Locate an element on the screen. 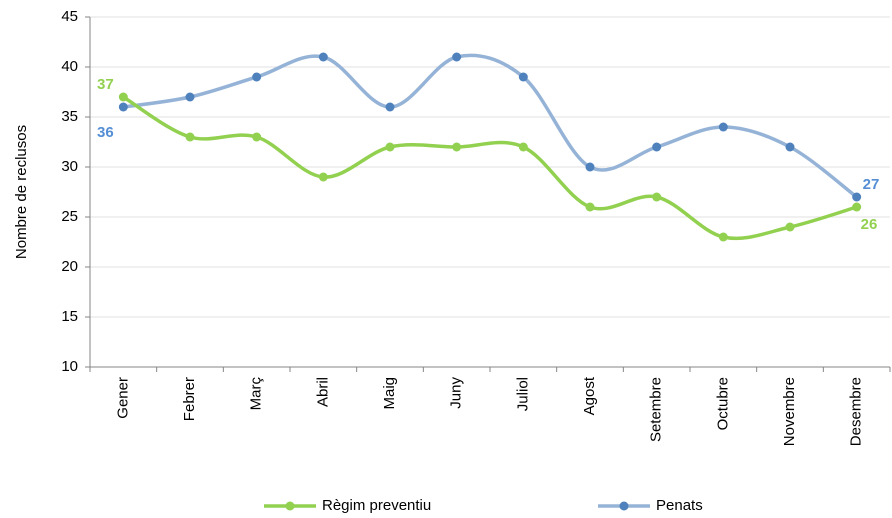 The image size is (892, 518). x-tick-label-7: Agost is located at coordinates (589, 395).